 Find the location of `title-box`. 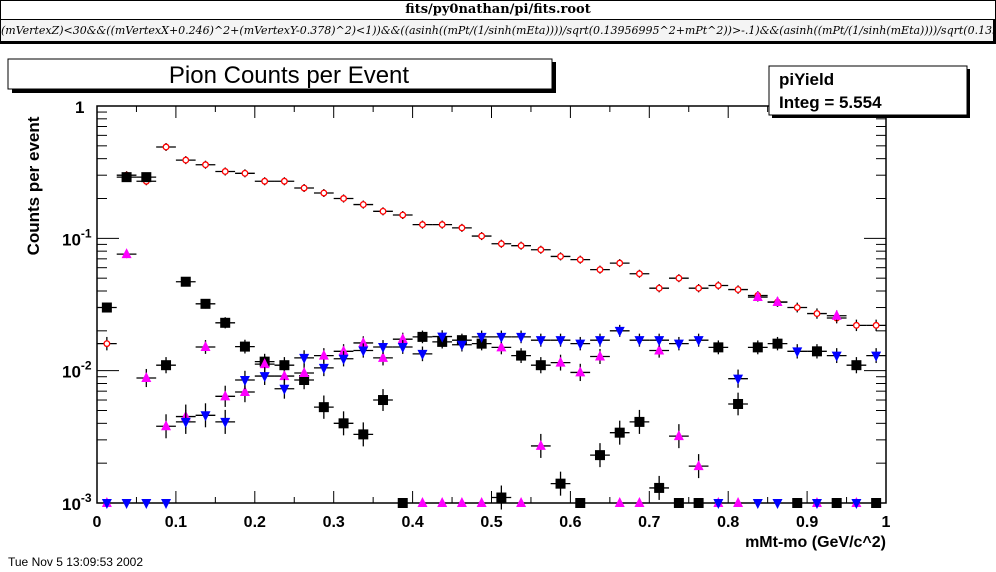

title-box is located at coordinates (280, 74).